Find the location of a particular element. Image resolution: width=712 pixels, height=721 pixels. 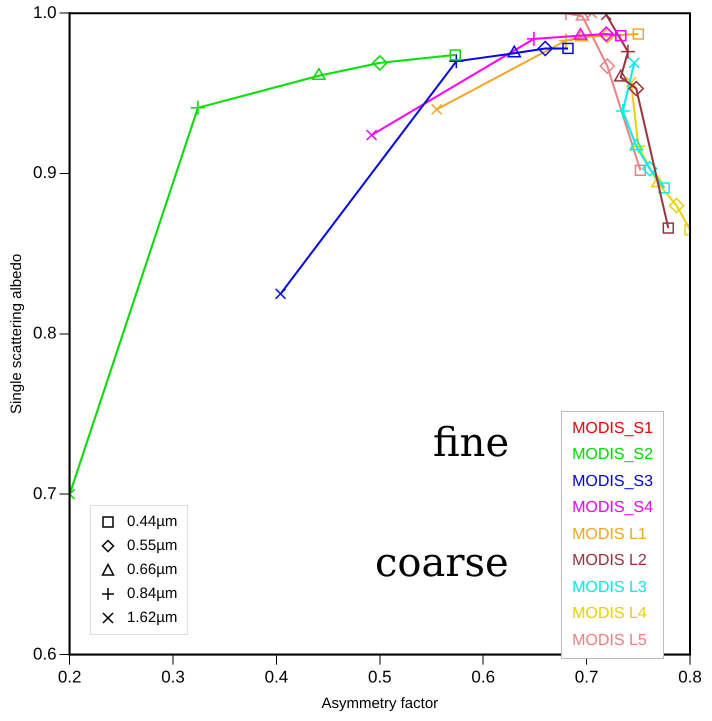

x-tick-label: 0.8 is located at coordinates (690, 676).